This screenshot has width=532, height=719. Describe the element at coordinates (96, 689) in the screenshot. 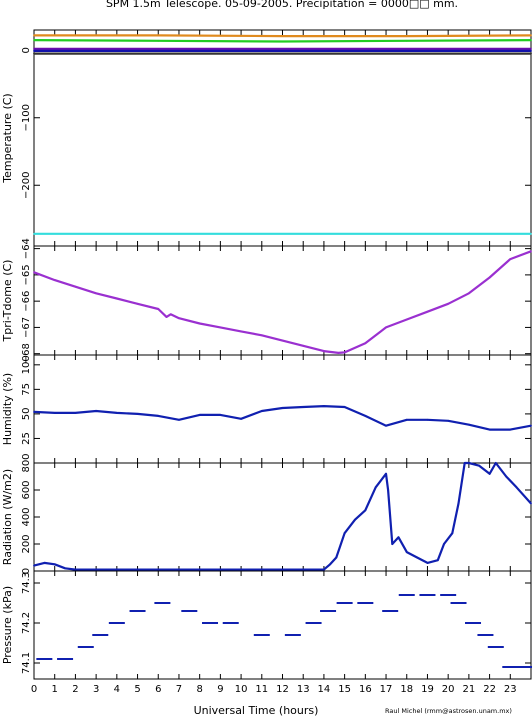

I see `x-tick-label: 3` at that location.